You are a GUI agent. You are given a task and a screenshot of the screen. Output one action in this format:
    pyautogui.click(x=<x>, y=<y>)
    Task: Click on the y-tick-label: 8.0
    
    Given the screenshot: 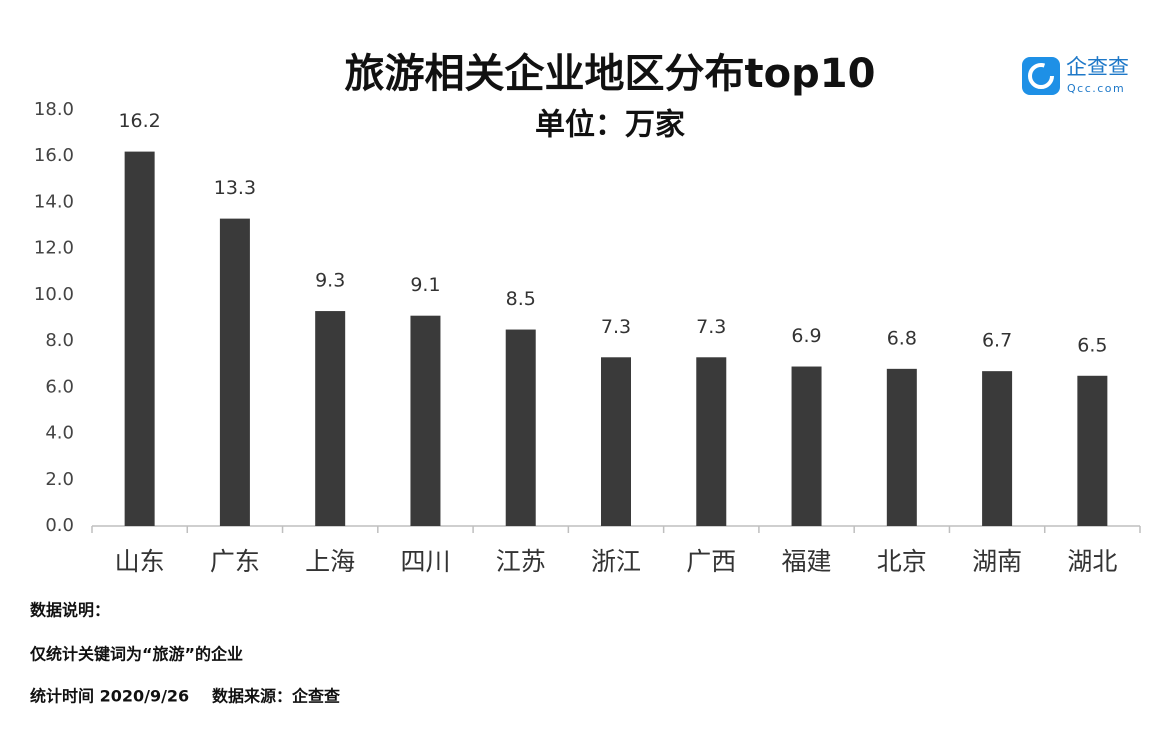 What is the action you would take?
    pyautogui.click(x=59, y=340)
    